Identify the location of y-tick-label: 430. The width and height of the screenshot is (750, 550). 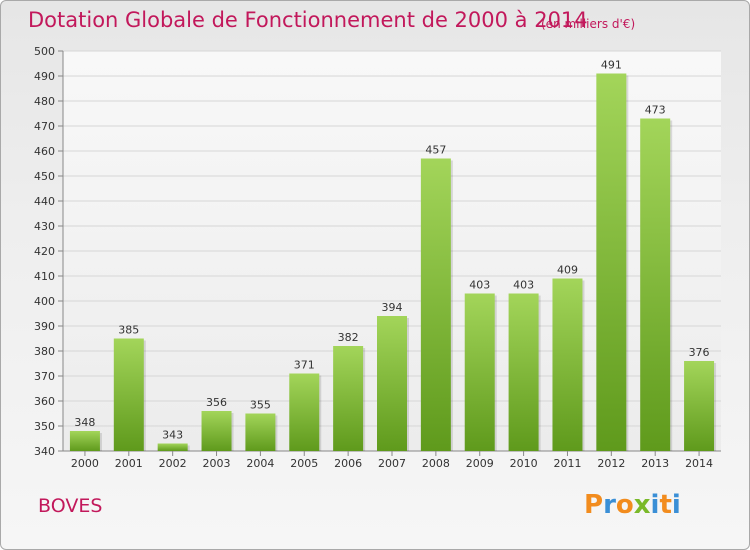
(44, 226).